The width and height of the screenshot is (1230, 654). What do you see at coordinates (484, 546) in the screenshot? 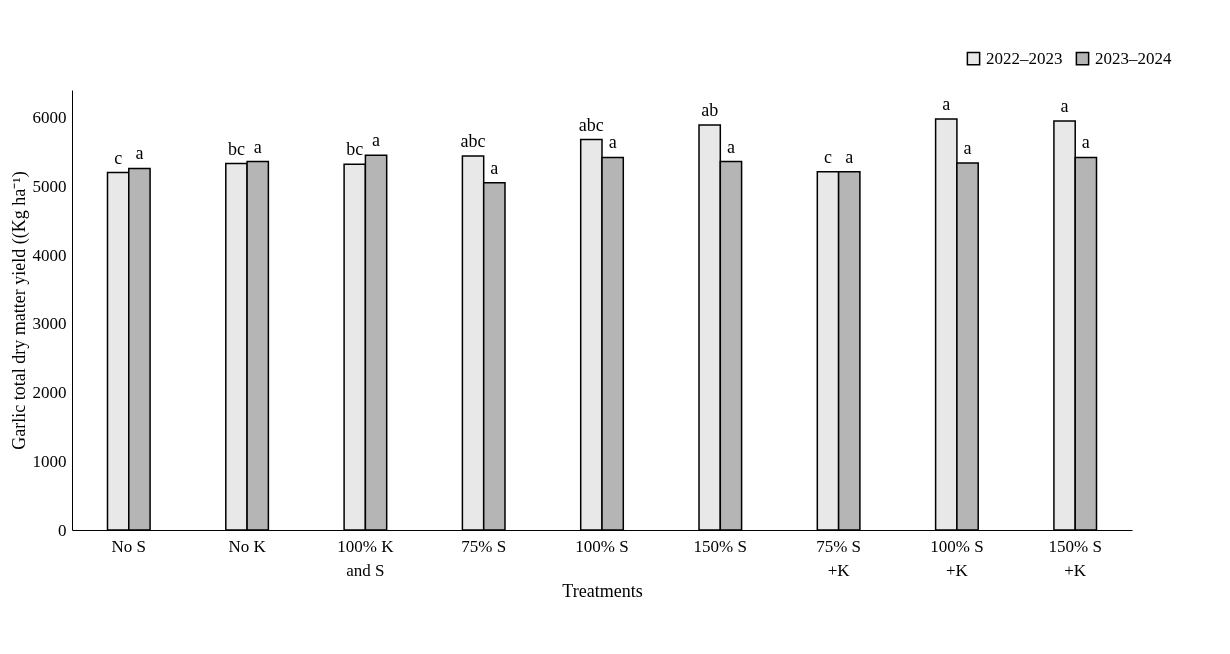
I see `x-tick-label: 75% S` at bounding box center [484, 546].